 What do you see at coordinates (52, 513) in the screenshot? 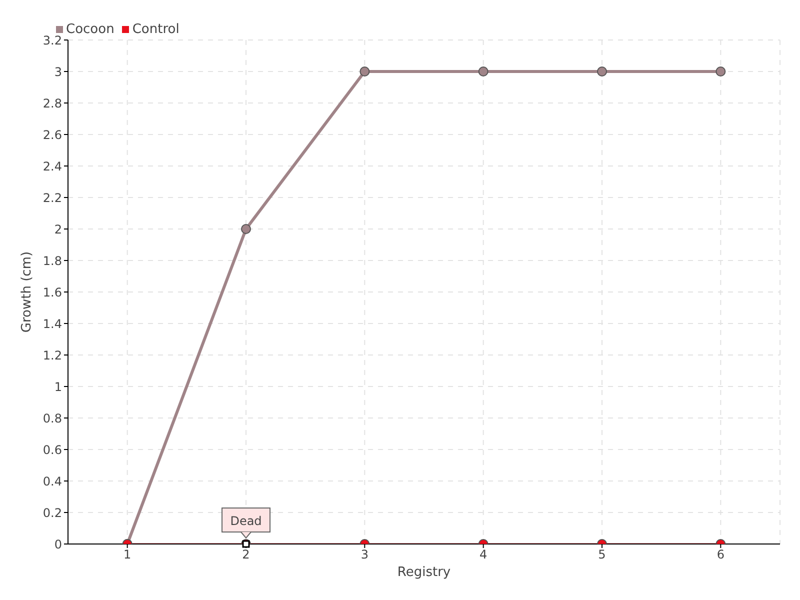
I see `y-tick-label: 0.2` at bounding box center [52, 513].